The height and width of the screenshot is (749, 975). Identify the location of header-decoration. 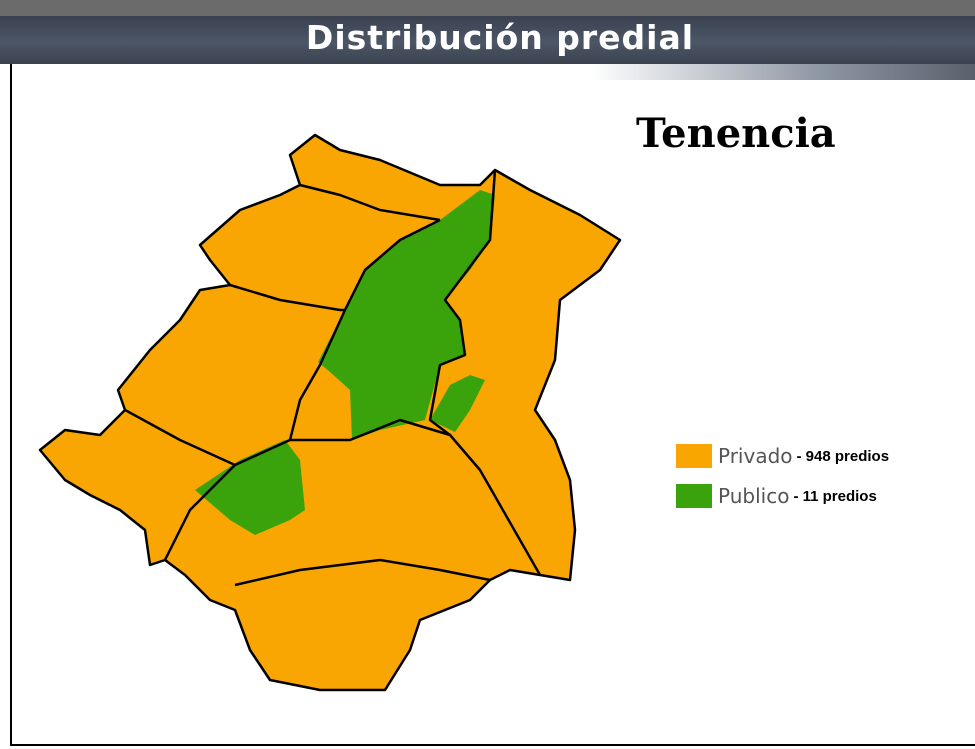
(782, 72).